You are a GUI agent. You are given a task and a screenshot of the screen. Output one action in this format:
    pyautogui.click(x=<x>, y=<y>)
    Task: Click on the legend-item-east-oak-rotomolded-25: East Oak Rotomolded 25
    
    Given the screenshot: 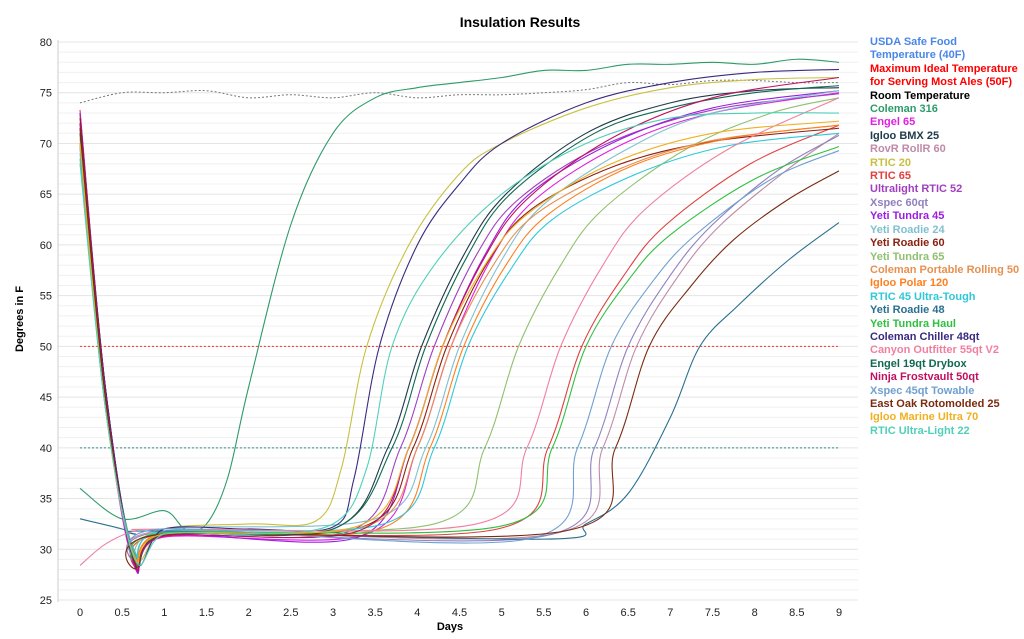 What is the action you would take?
    pyautogui.click(x=935, y=403)
    